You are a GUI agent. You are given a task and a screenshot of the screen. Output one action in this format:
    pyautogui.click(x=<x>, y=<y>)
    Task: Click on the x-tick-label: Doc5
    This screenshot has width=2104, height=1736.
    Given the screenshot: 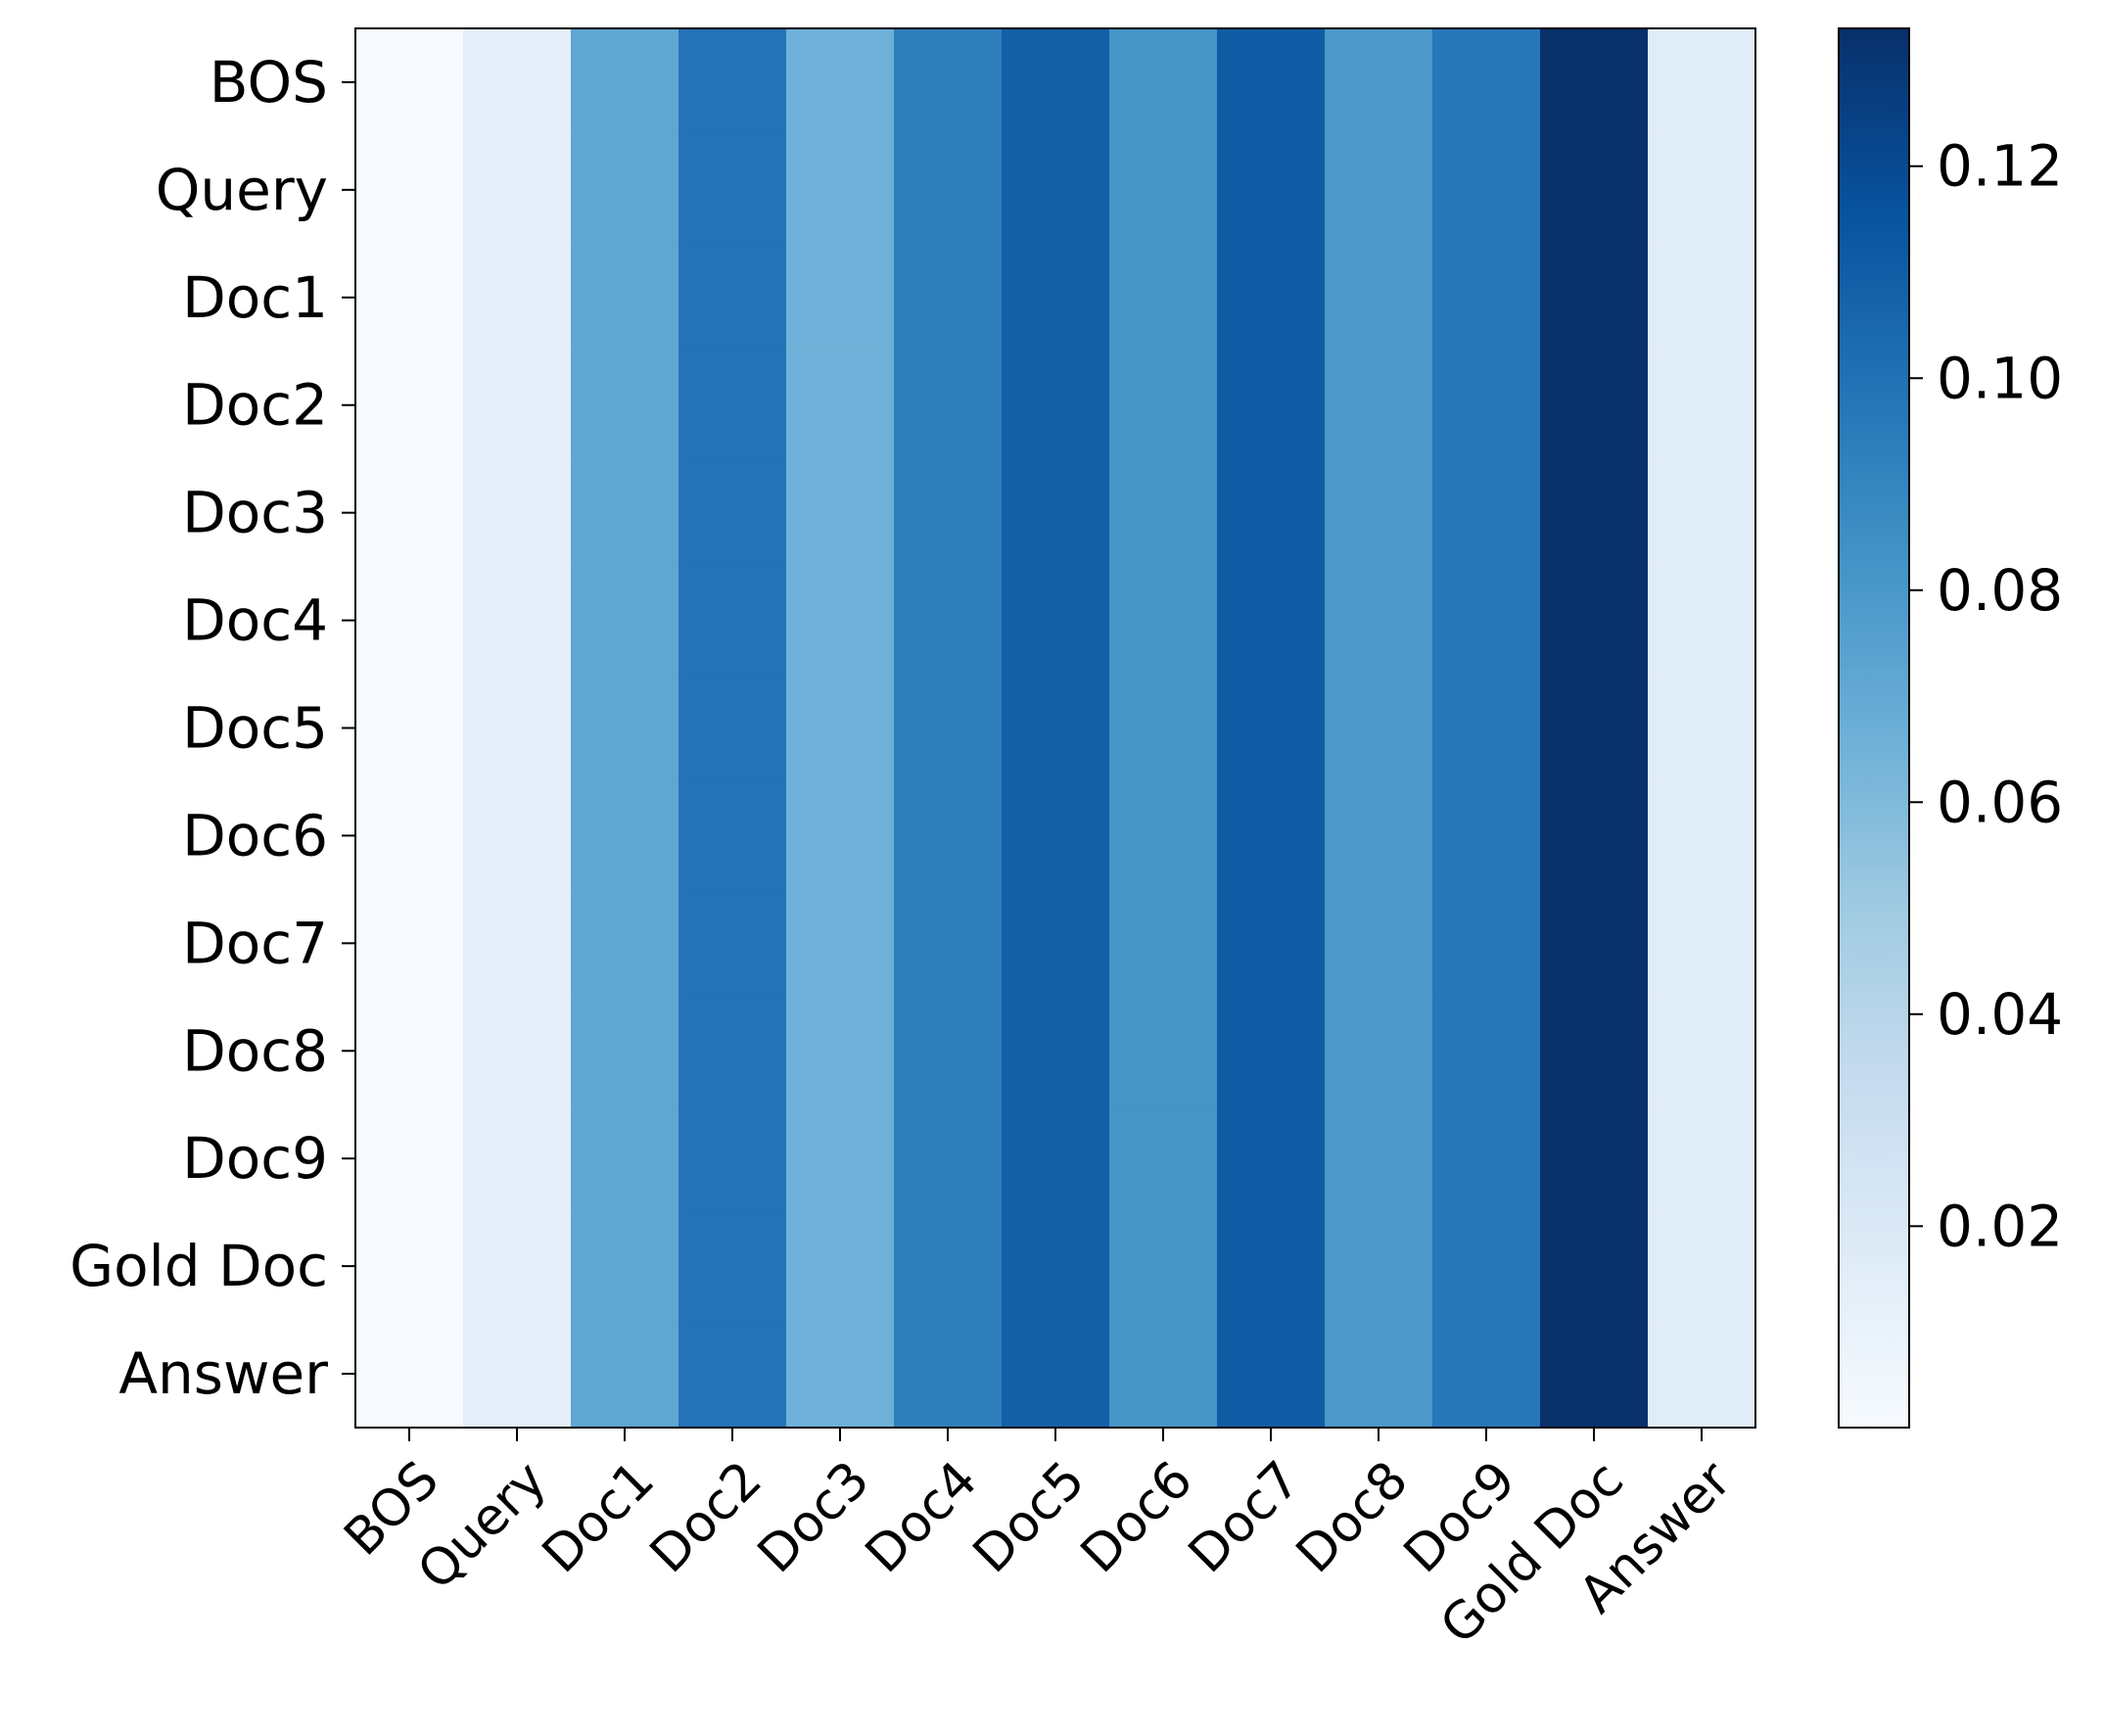 What is the action you would take?
    pyautogui.click(x=1030, y=1517)
    